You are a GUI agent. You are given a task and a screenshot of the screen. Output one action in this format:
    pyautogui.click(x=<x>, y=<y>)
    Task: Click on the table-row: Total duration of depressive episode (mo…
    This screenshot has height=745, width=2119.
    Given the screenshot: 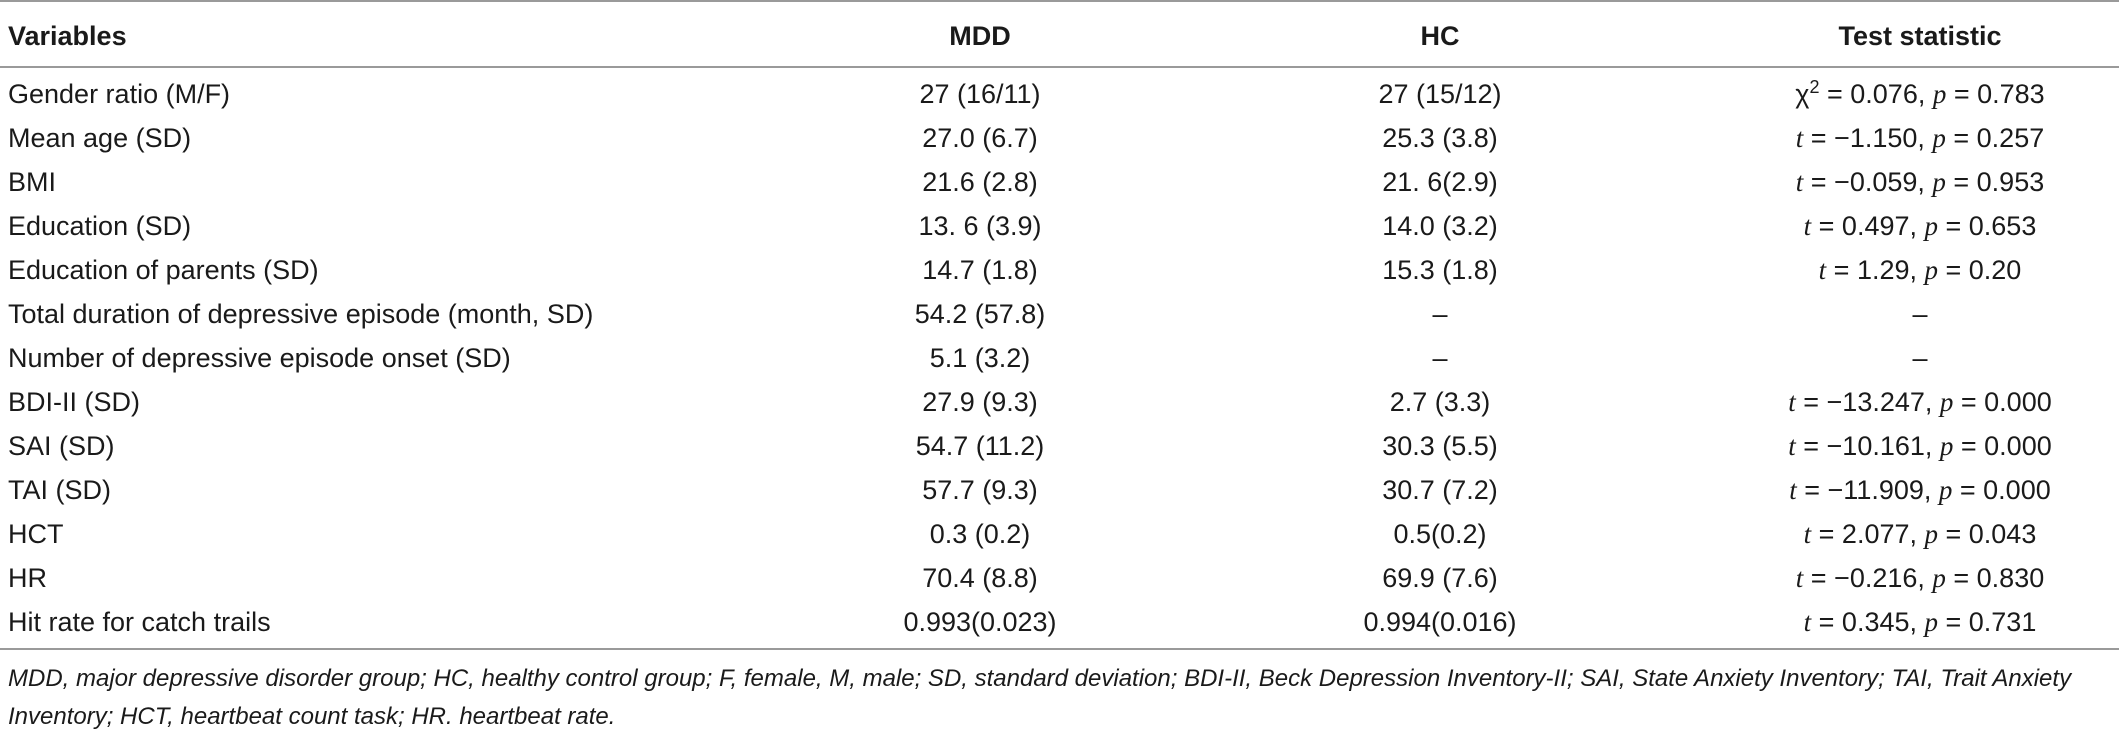 What is the action you would take?
    pyautogui.click(x=1059, y=314)
    